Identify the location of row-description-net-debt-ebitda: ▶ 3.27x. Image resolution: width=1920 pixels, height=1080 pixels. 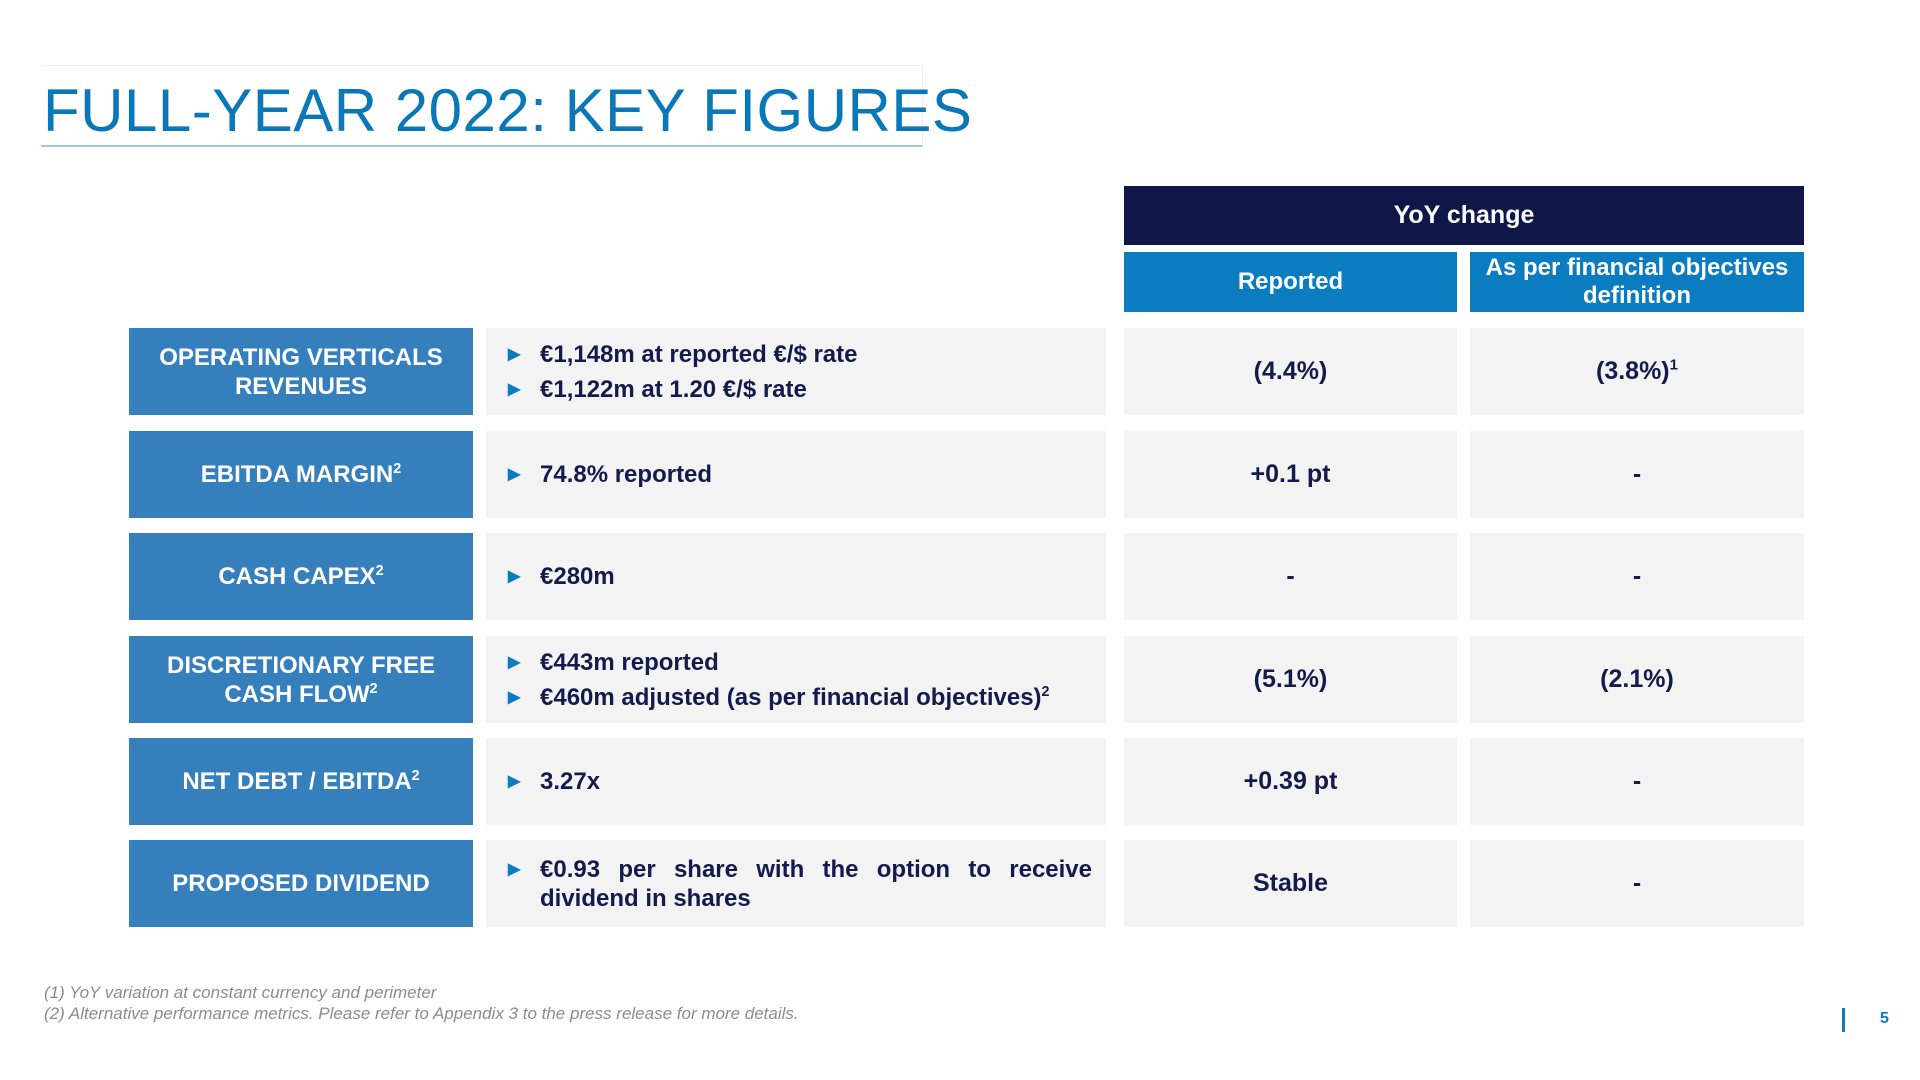
(796, 781).